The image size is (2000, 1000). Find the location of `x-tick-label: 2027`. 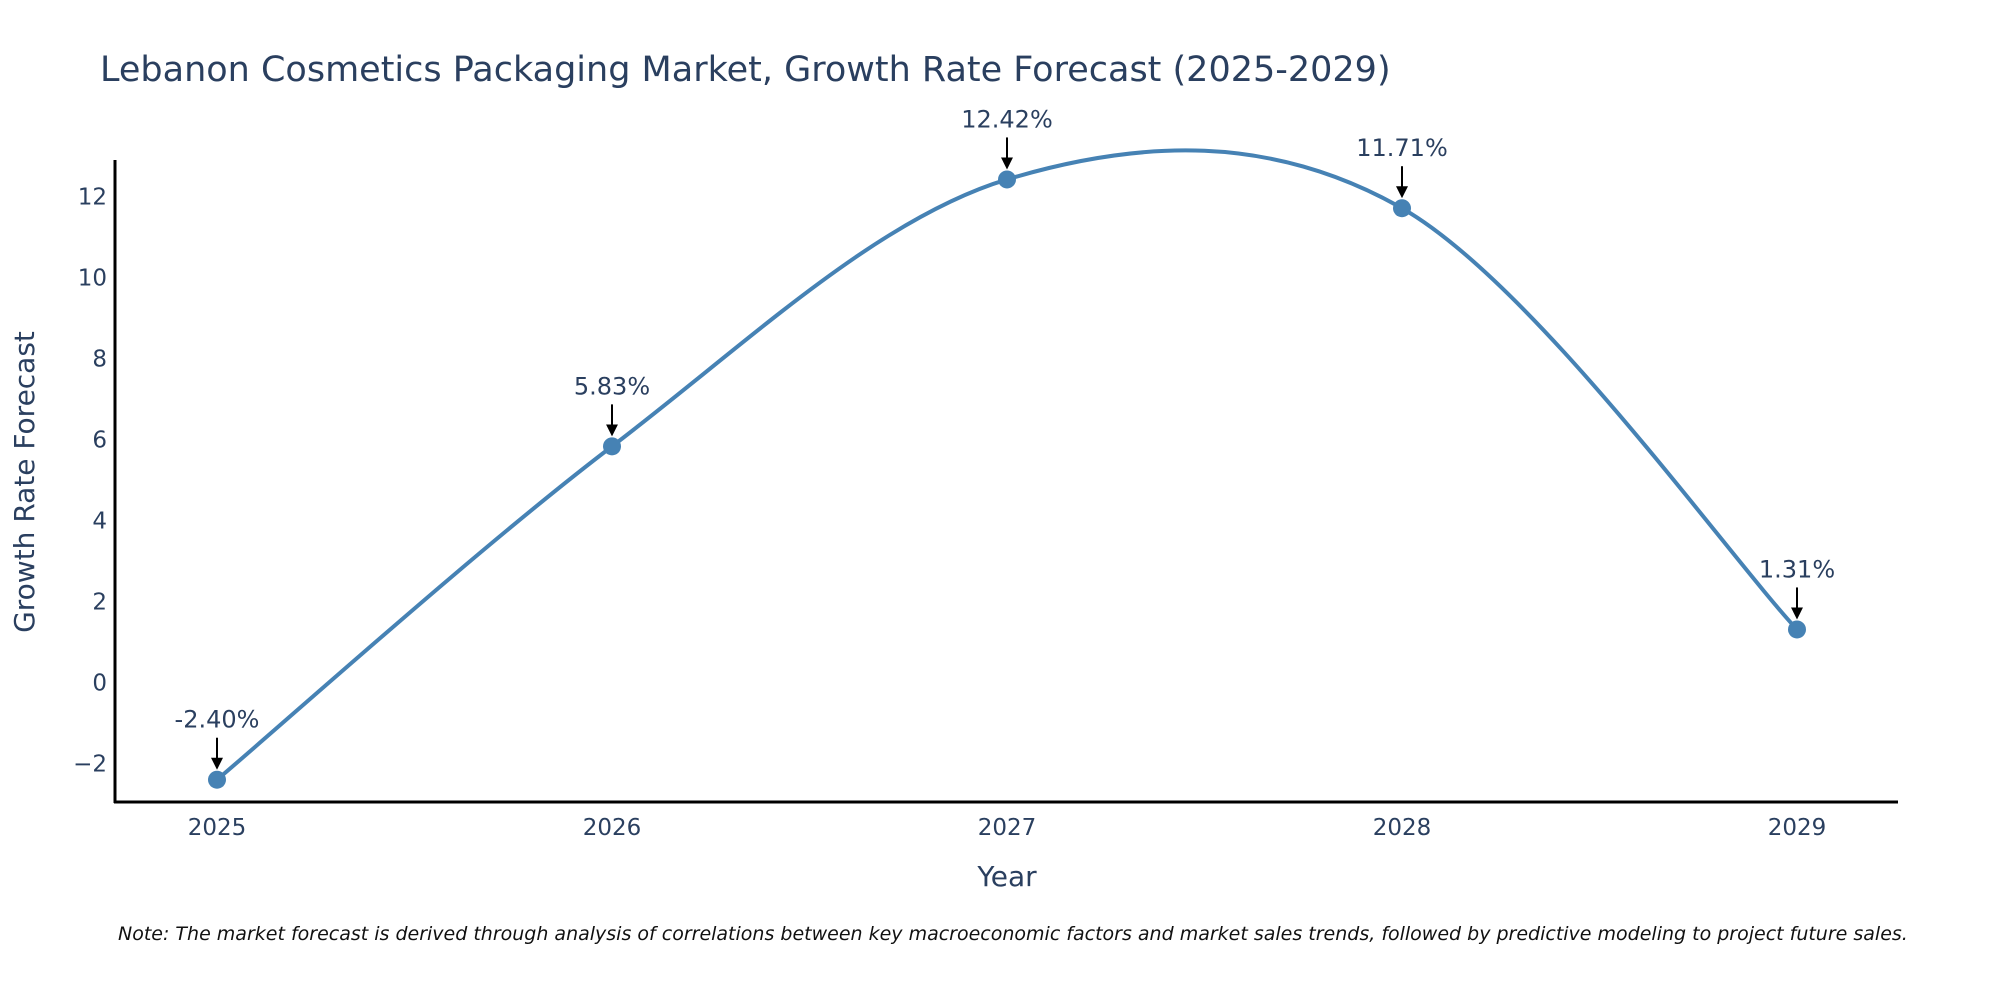

x-tick-label: 2027 is located at coordinates (1007, 828).